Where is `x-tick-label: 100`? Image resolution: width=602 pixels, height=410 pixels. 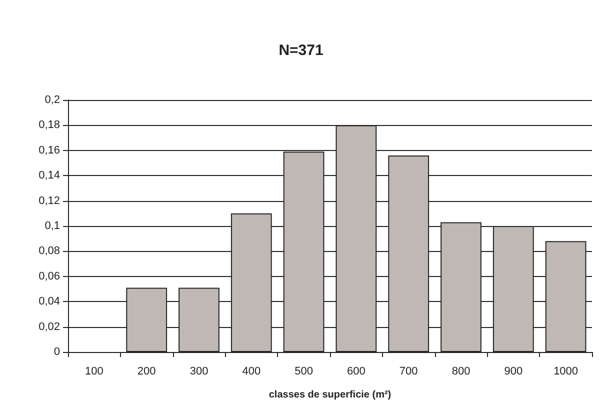 x-tick-label: 100 is located at coordinates (94, 372).